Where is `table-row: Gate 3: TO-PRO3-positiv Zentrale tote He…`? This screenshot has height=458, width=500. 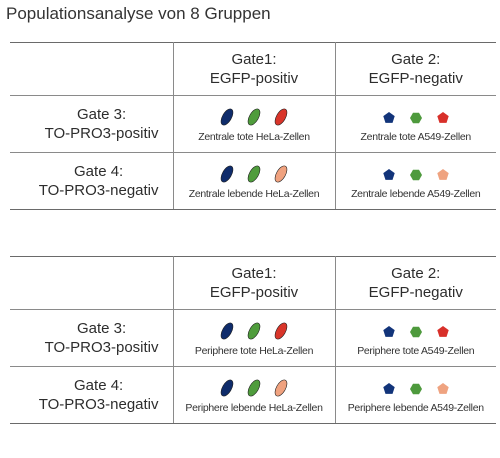 table-row: Gate 3: TO-PRO3-positiv Zentrale tote He… is located at coordinates (253, 124).